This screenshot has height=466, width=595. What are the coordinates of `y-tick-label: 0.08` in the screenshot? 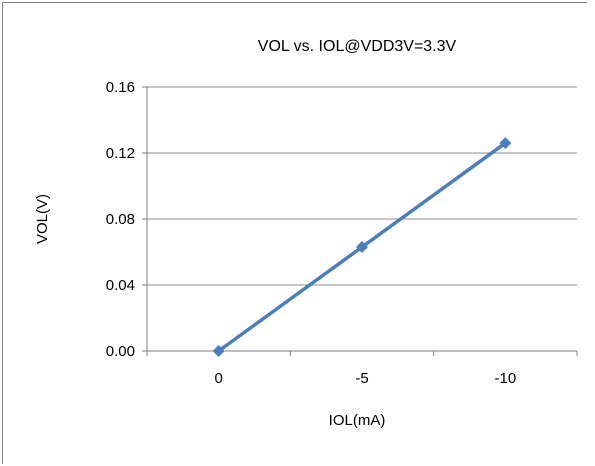 It's located at (120, 219).